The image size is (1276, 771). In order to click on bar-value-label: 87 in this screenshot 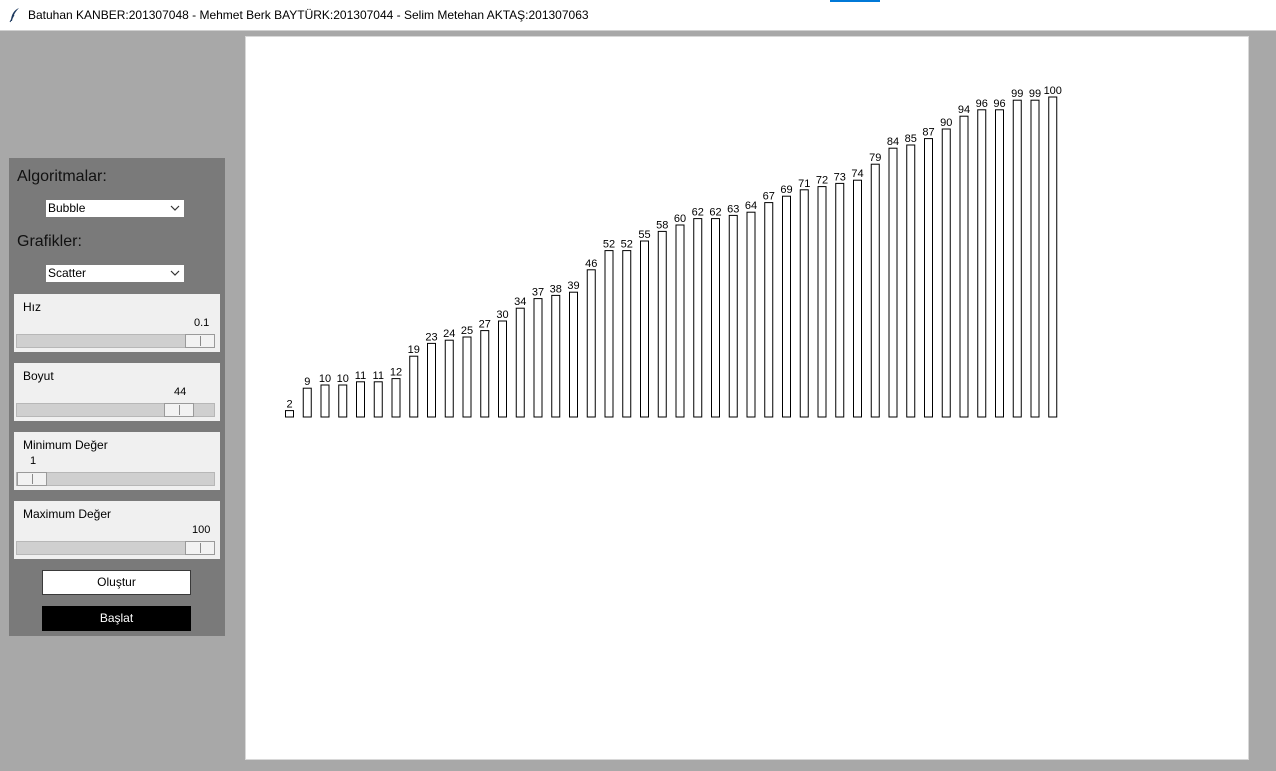, I will do `click(928, 133)`.